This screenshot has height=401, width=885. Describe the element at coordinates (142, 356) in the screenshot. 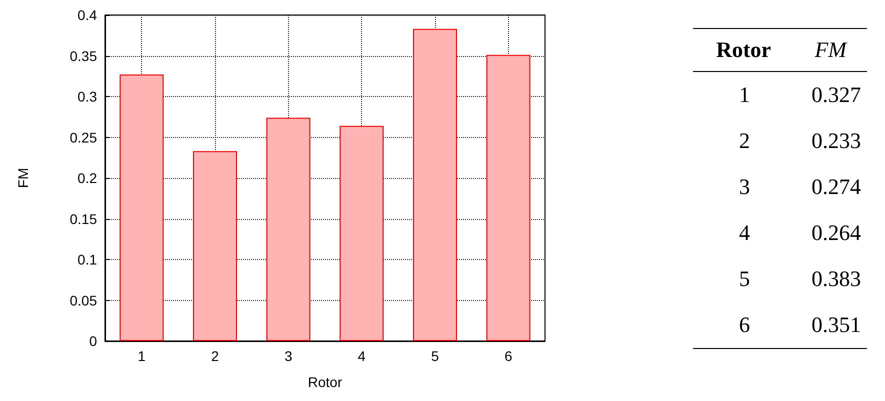

I see `x-tick-label: 1` at that location.